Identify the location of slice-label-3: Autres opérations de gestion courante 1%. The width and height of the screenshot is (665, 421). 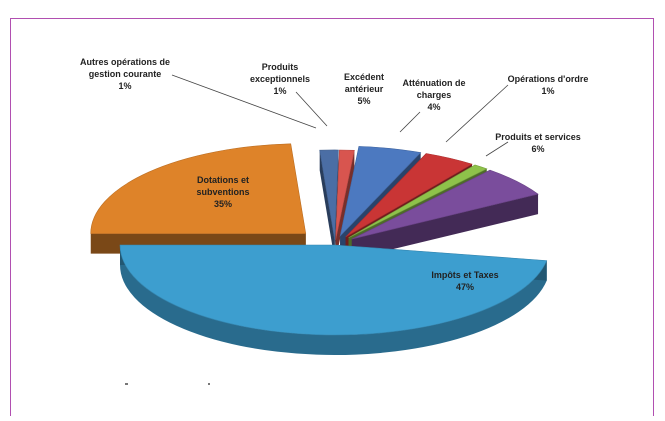
(125, 74).